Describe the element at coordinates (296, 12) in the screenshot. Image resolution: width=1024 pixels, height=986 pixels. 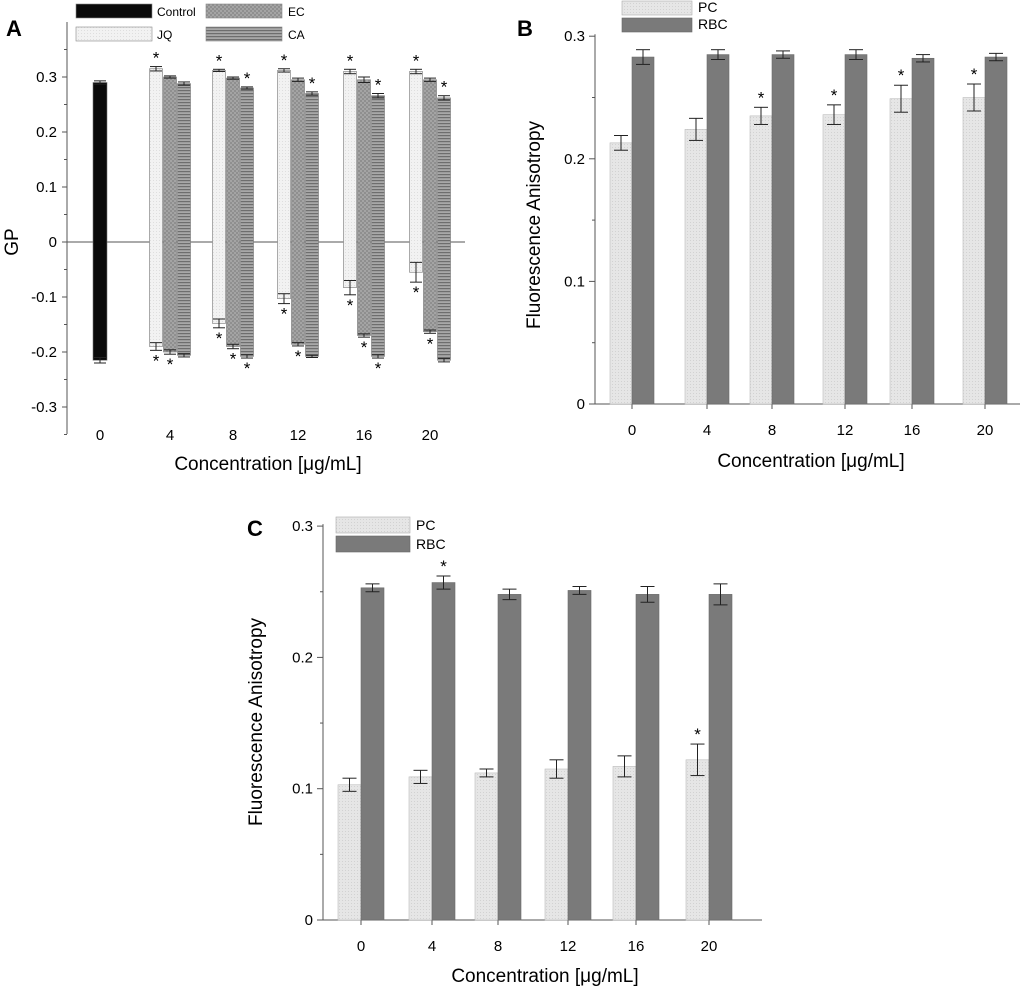
I see `legend-label: EC` at that location.